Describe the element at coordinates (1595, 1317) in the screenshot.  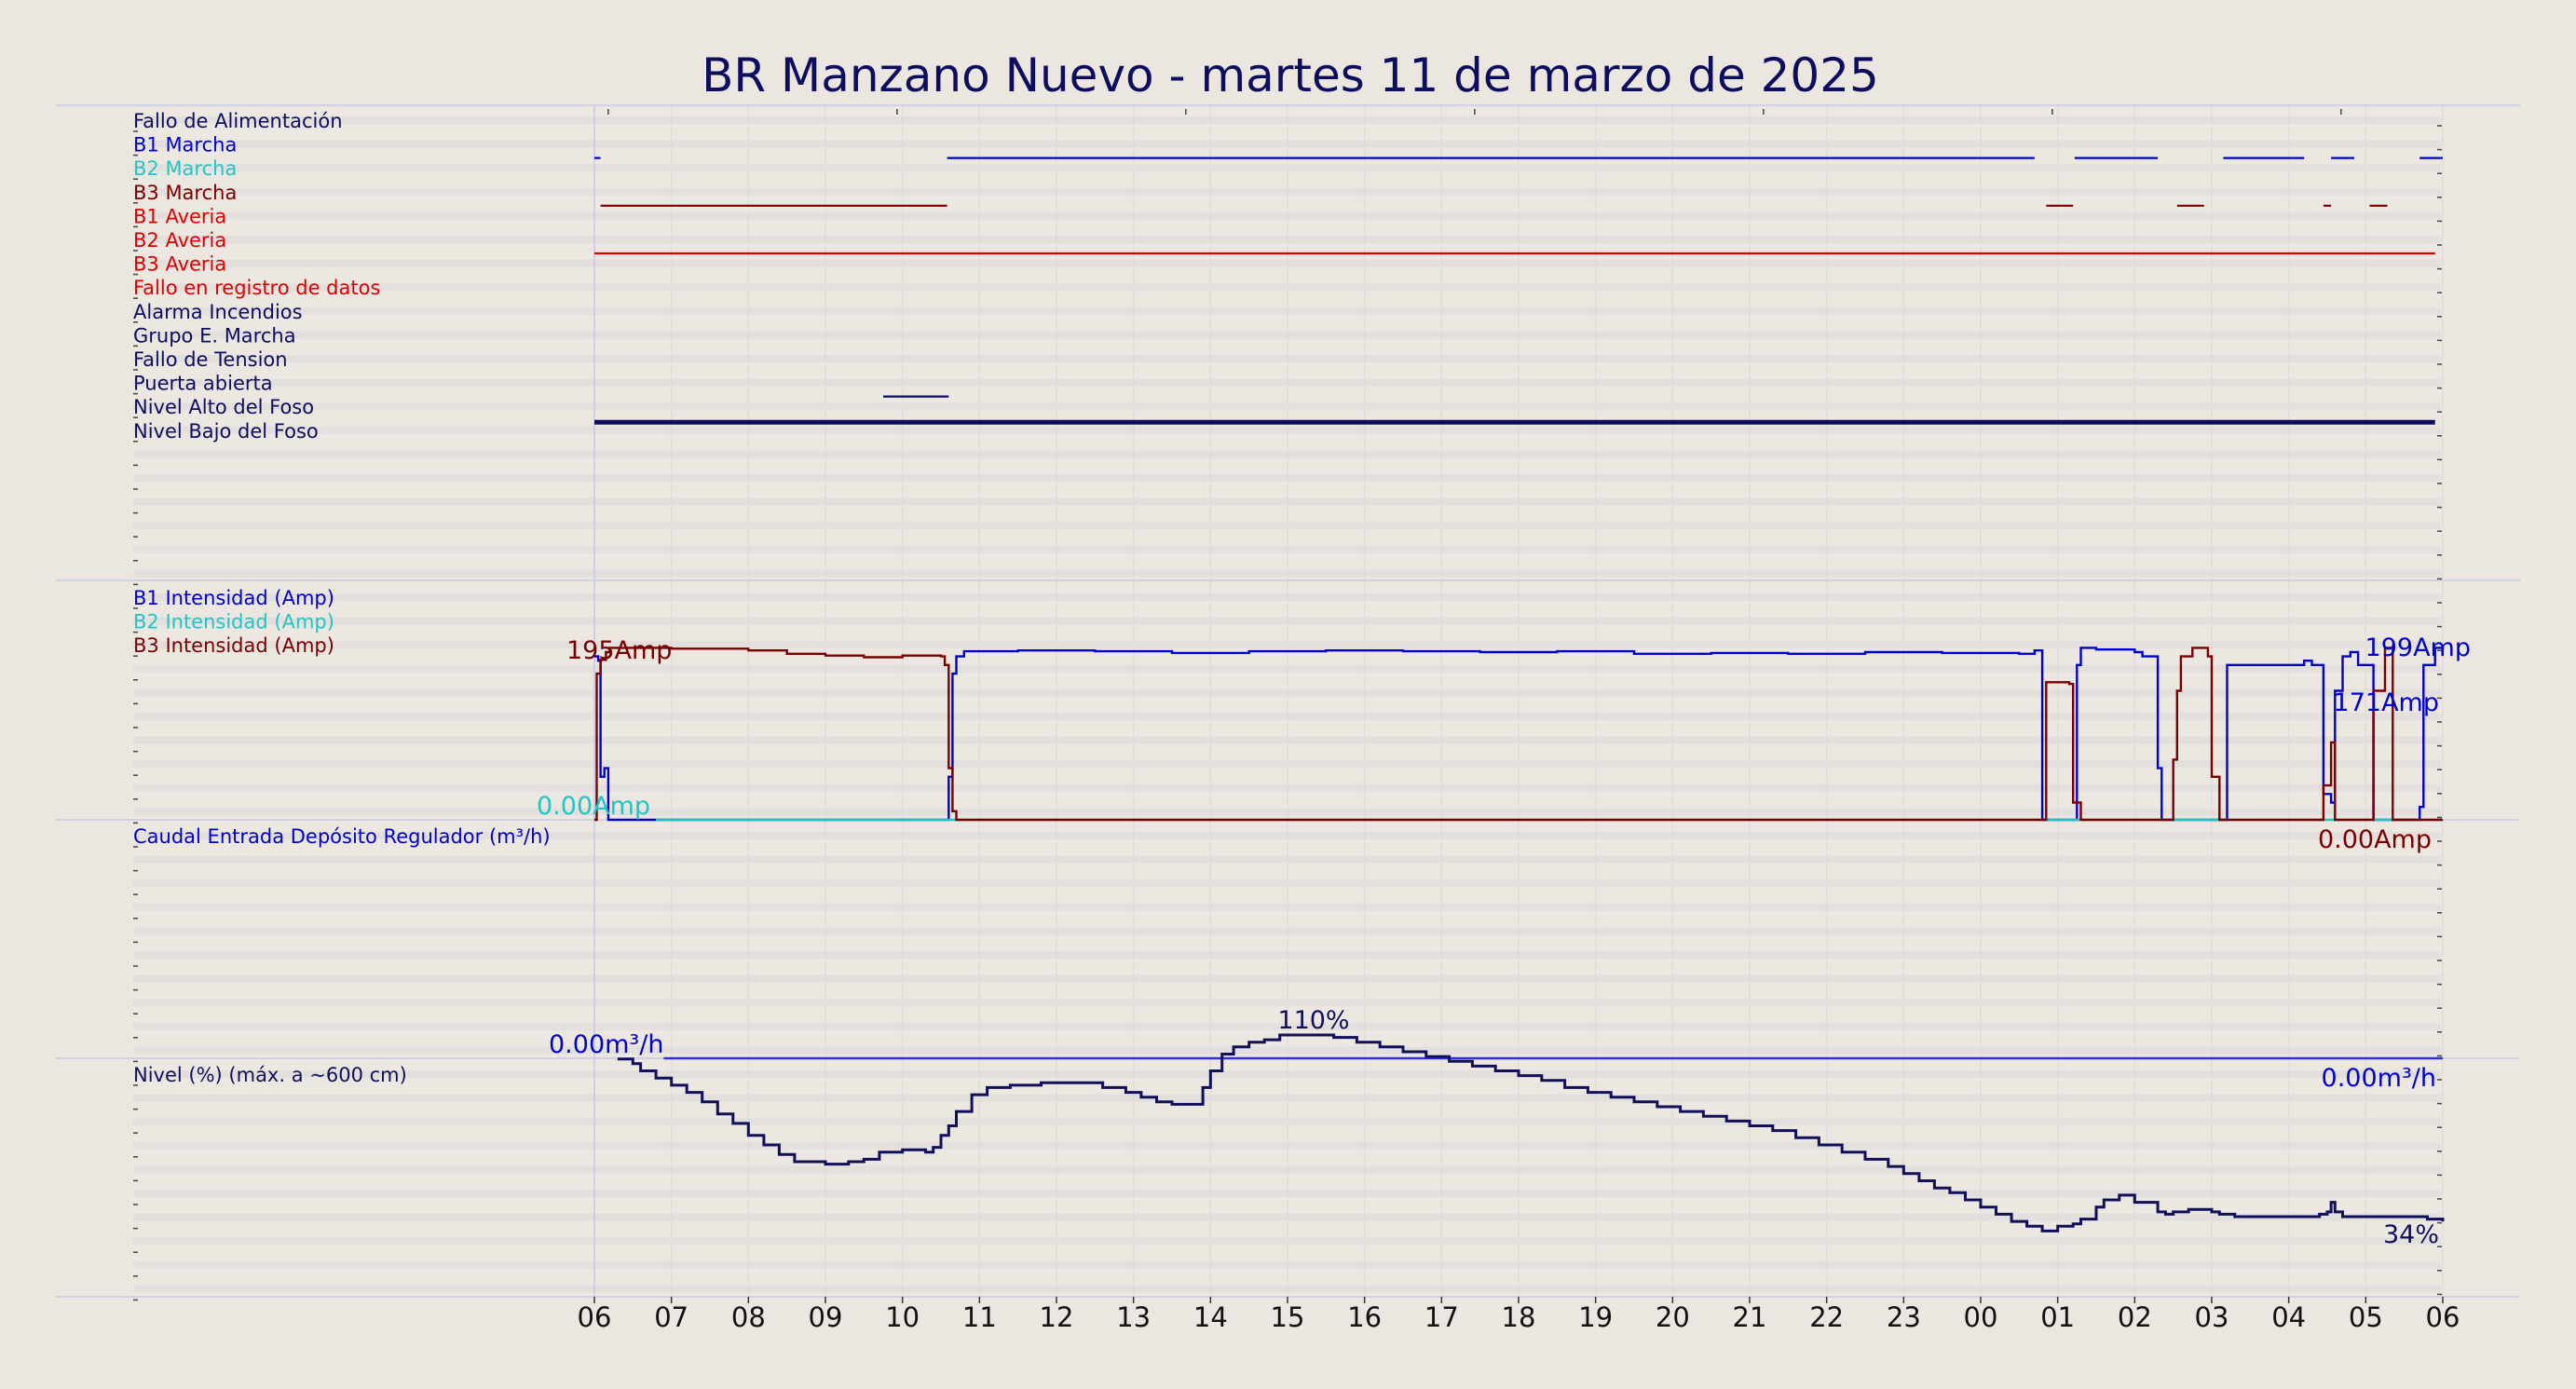
I see `x-tick-label: 19` at that location.